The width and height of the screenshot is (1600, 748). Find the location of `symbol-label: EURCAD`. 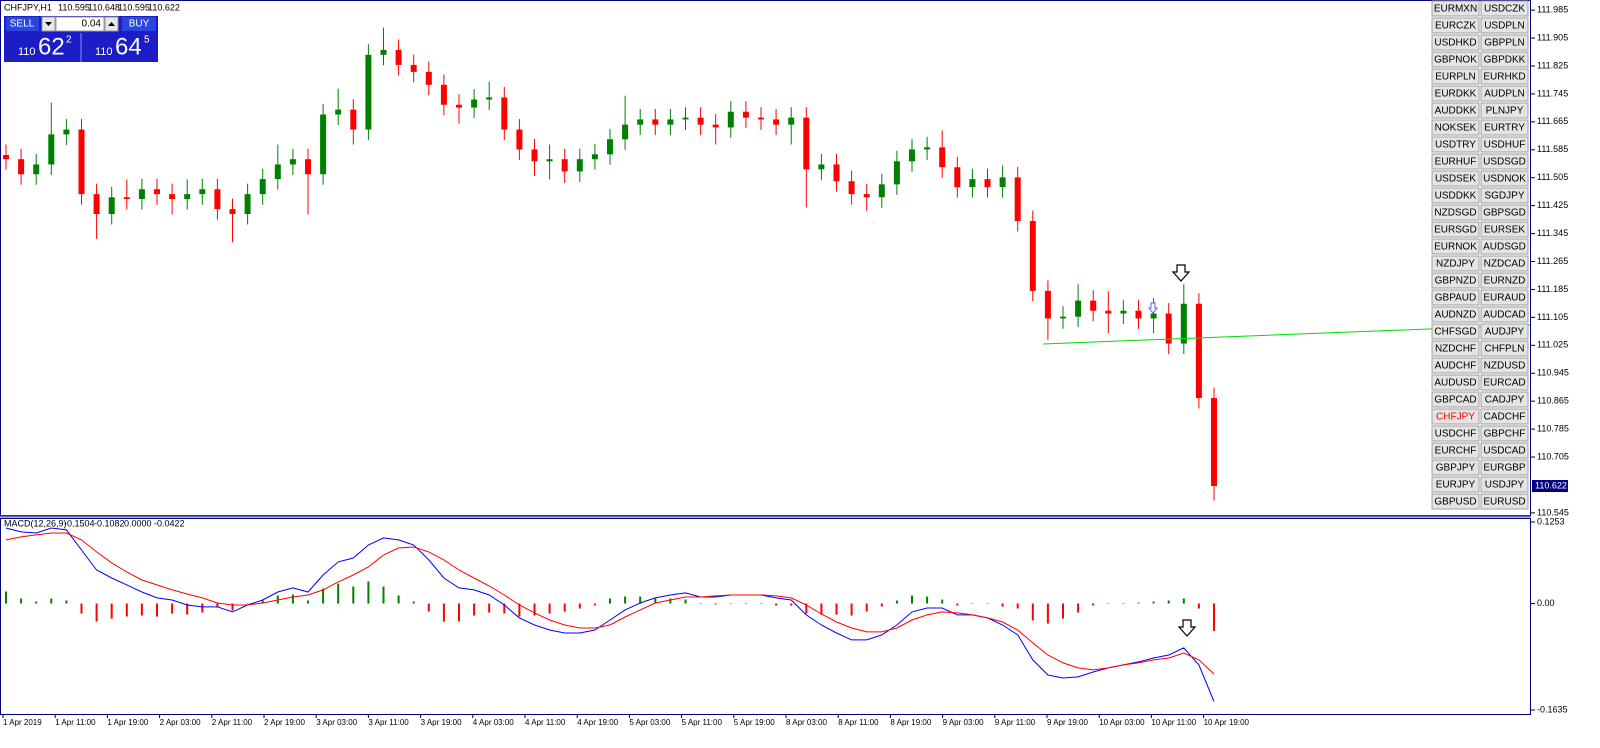

symbol-label: EURCAD is located at coordinates (1504, 383).